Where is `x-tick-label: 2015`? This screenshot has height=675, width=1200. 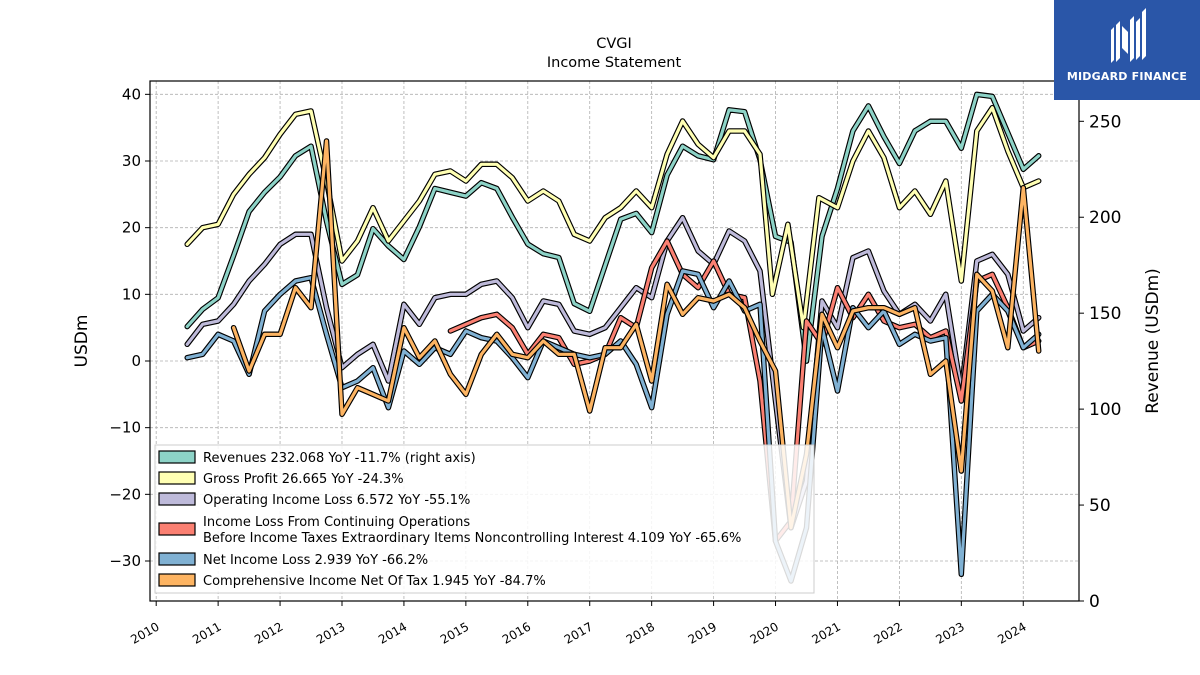 x-tick-label: 2015 is located at coordinates (454, 632).